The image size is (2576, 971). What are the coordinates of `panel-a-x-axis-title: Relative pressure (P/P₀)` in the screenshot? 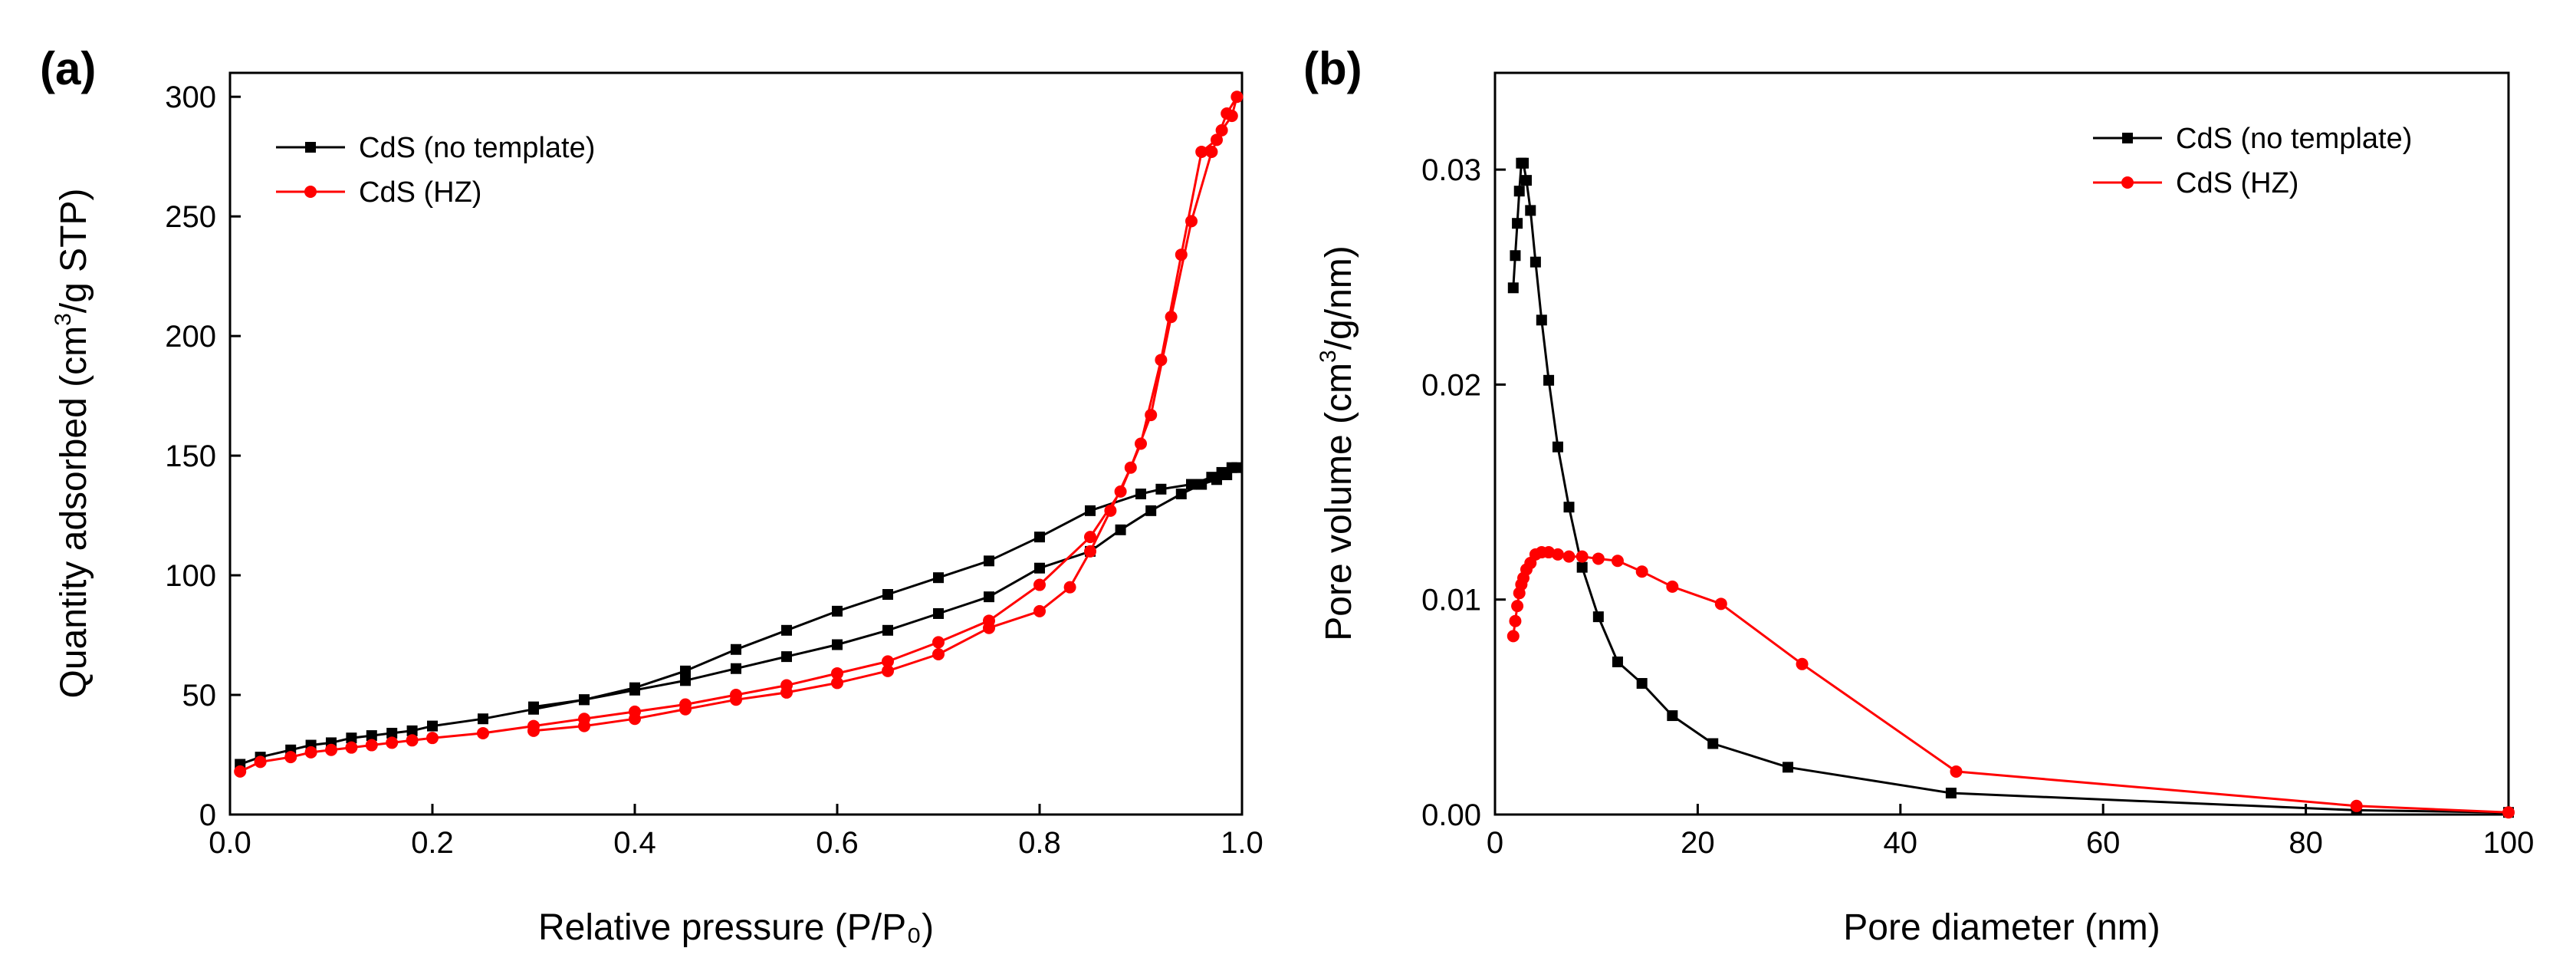 It's located at (736, 927).